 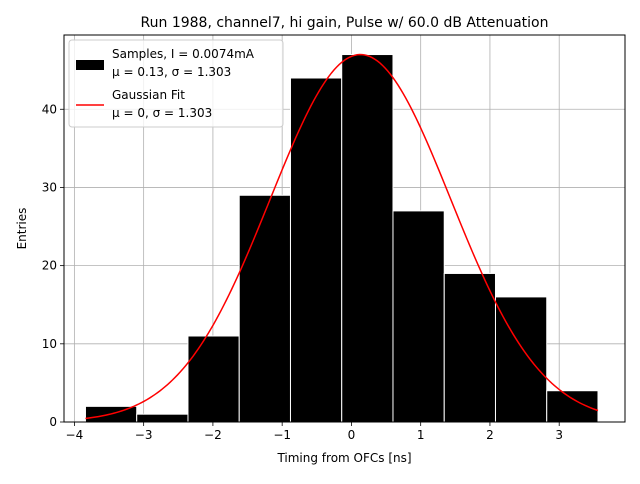 What do you see at coordinates (49, 109) in the screenshot?
I see `y-tick-label: 40` at bounding box center [49, 109].